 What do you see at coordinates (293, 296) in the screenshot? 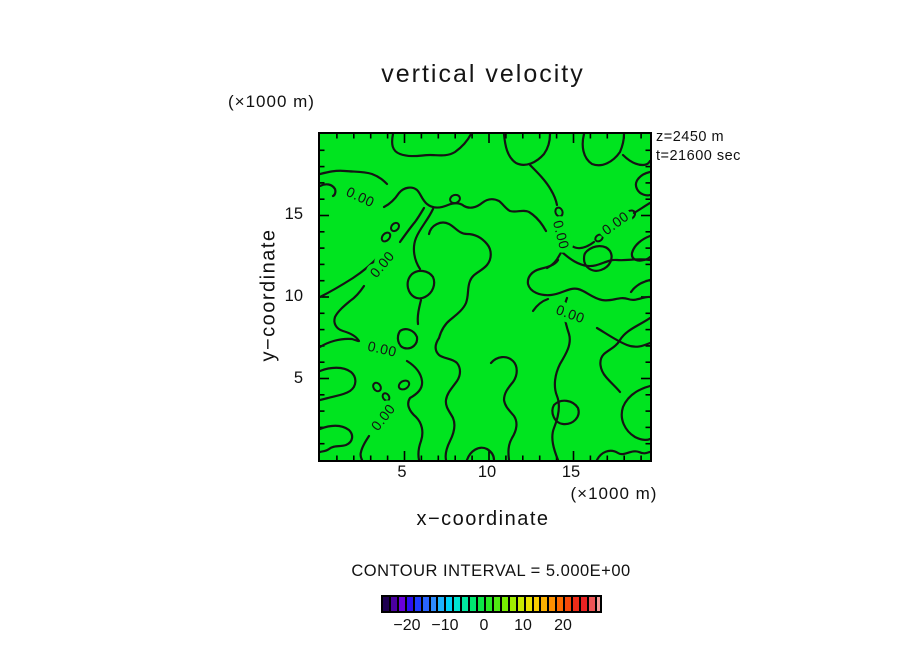
I see `y-tick-label-10: 10` at bounding box center [293, 296].